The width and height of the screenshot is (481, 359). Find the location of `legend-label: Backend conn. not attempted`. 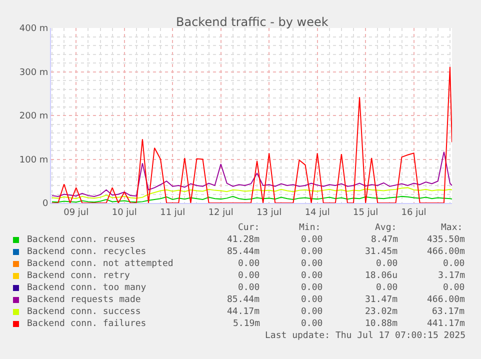

legend-label: Backend conn. not attempted is located at coordinates (100, 264).